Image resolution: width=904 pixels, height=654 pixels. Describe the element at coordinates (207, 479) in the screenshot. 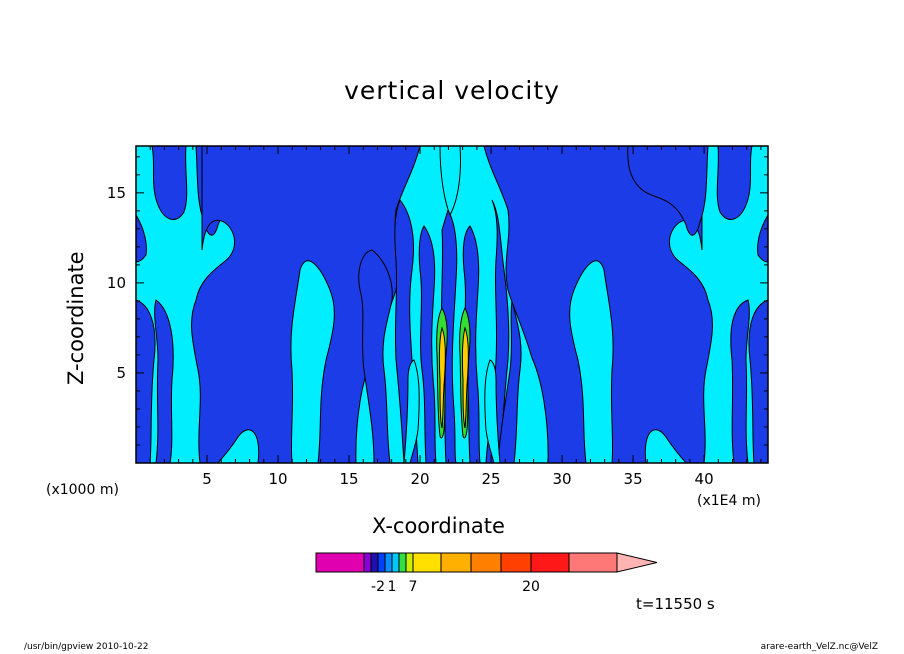

I see `x-tick-label: 5` at that location.